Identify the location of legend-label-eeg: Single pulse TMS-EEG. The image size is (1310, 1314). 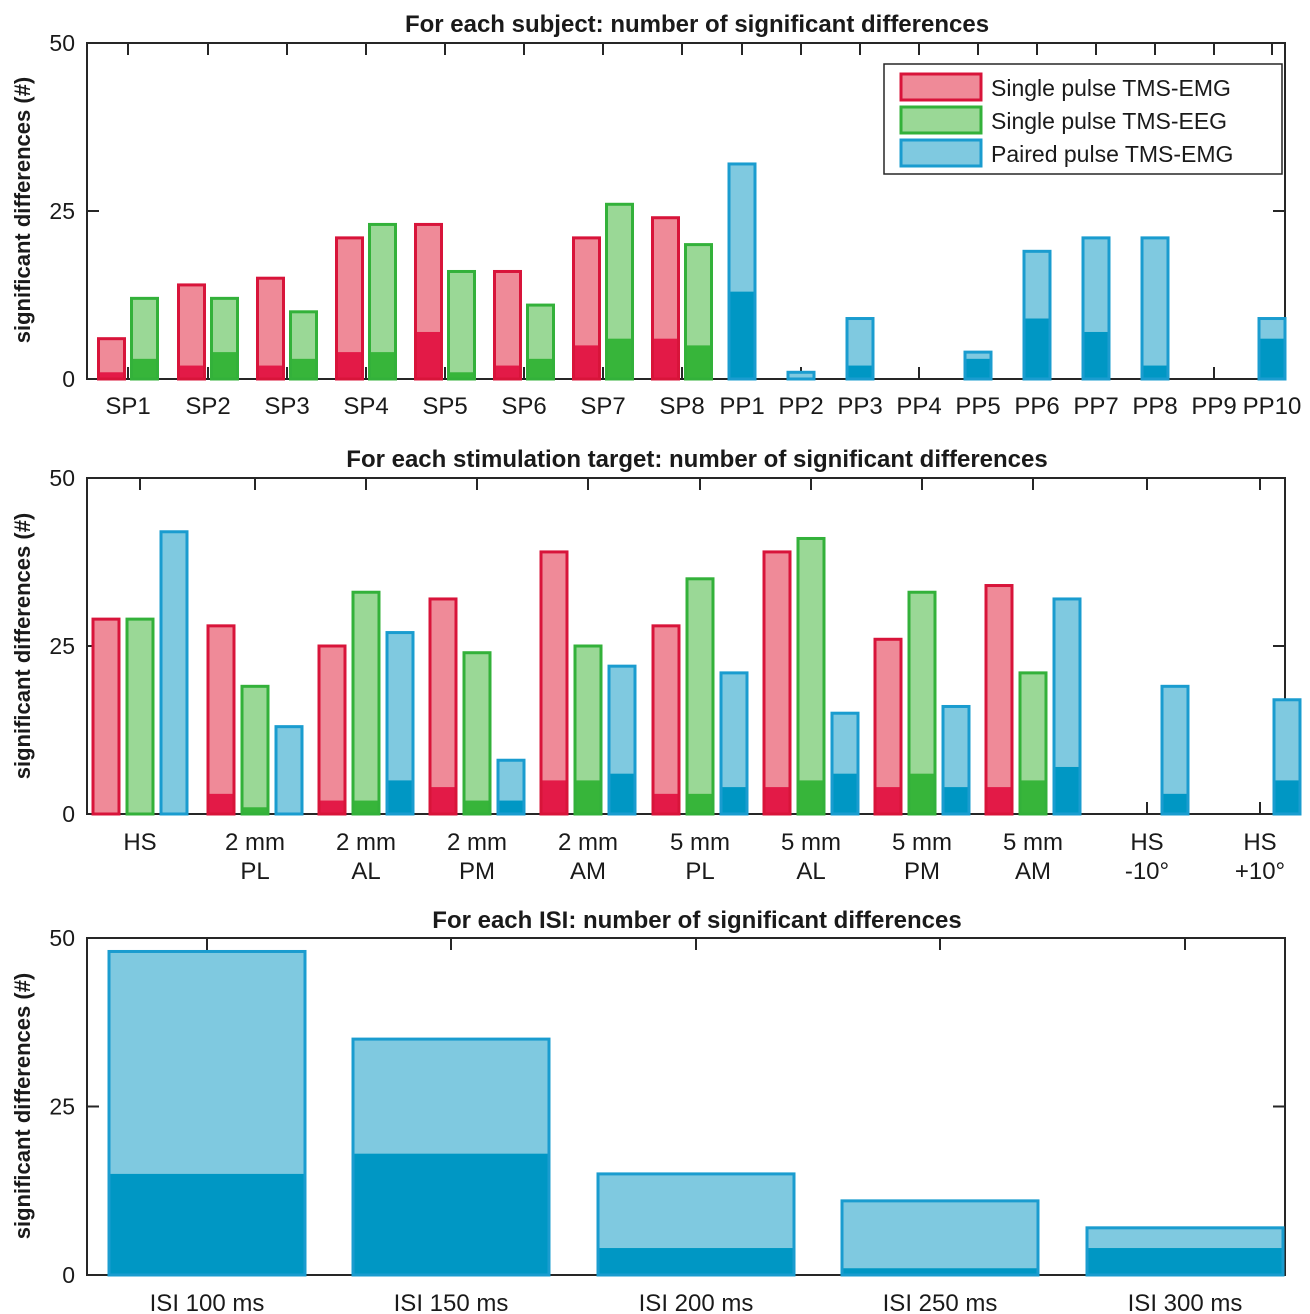
(1109, 121).